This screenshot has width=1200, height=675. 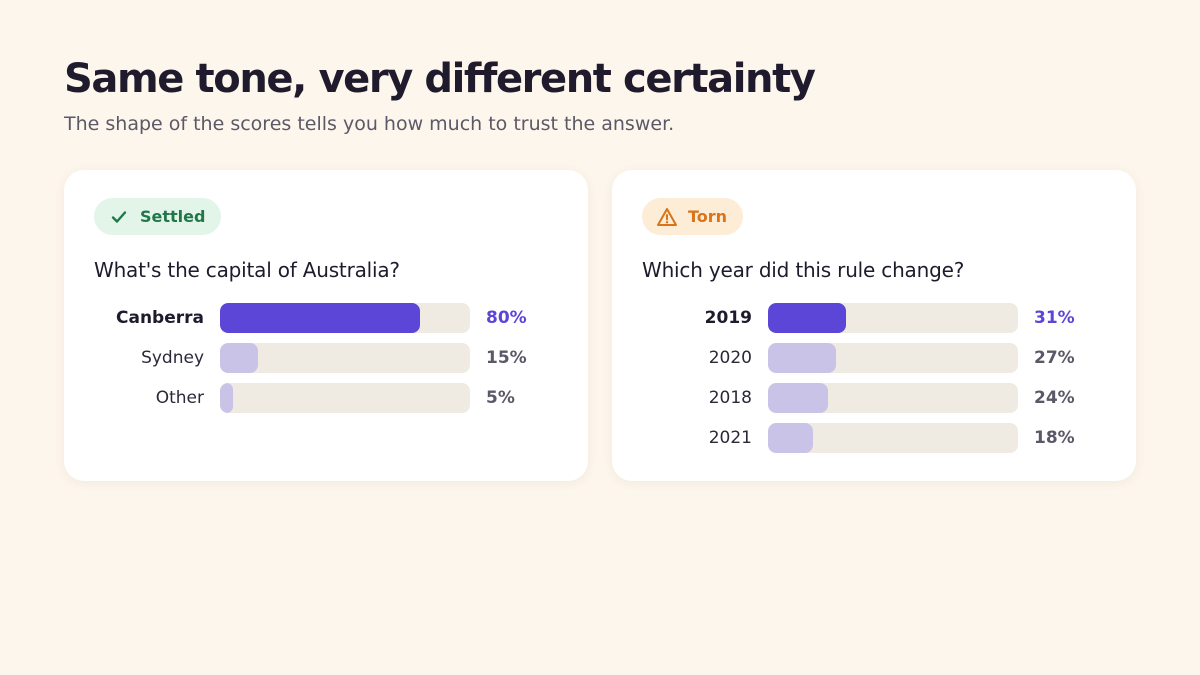 What do you see at coordinates (506, 358) in the screenshot?
I see `bar-value-label: 15%` at bounding box center [506, 358].